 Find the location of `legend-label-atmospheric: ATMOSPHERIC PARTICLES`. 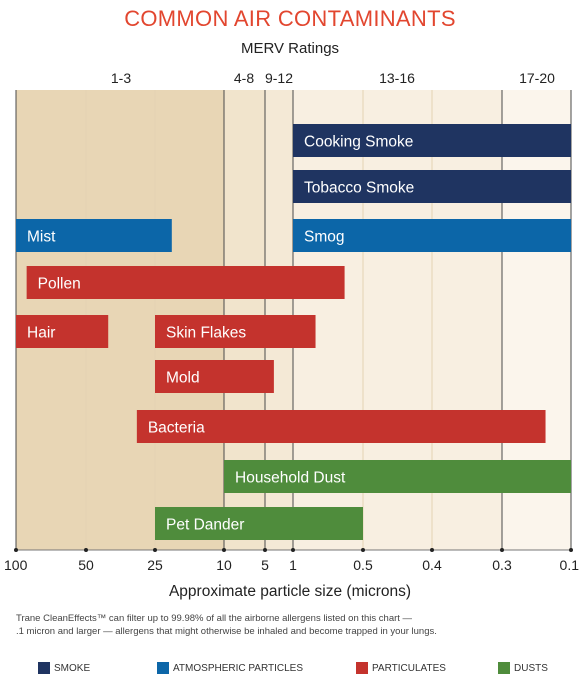

legend-label-atmospheric: ATMOSPHERIC PARTICLES is located at coordinates (238, 668).